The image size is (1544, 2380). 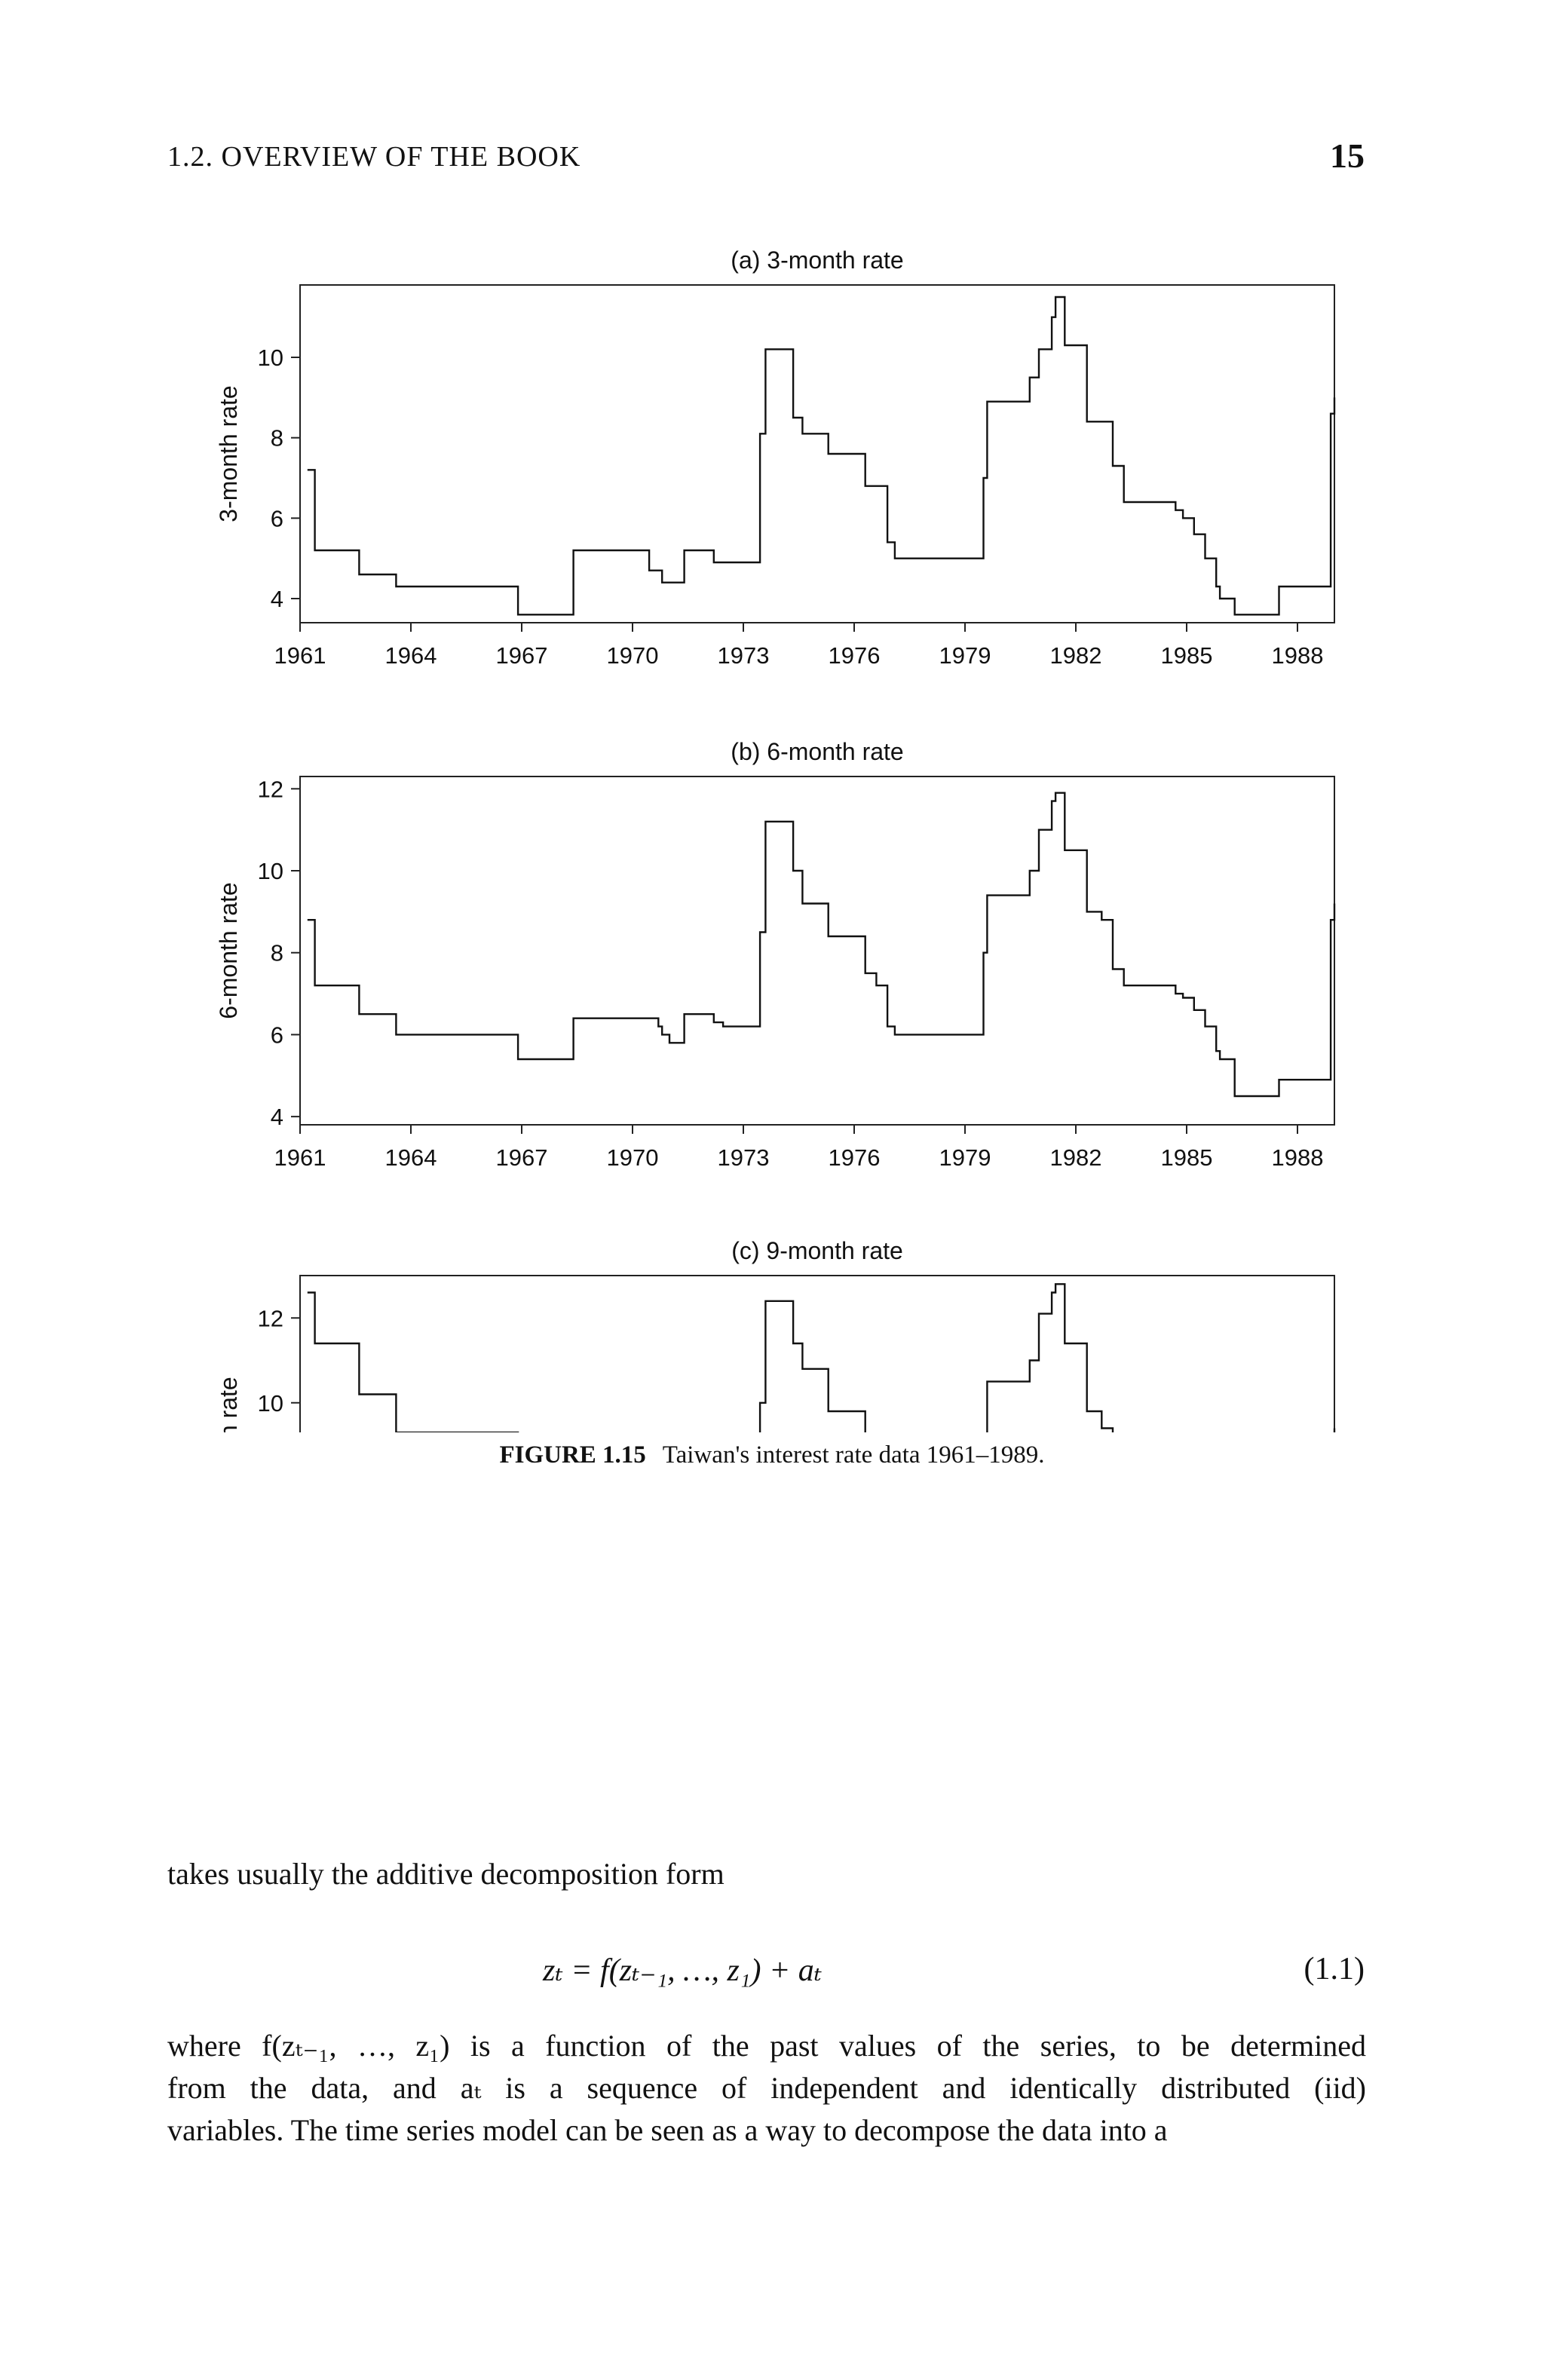 I want to click on panel-1-ylabel: 3-month rate, so click(x=228, y=453).